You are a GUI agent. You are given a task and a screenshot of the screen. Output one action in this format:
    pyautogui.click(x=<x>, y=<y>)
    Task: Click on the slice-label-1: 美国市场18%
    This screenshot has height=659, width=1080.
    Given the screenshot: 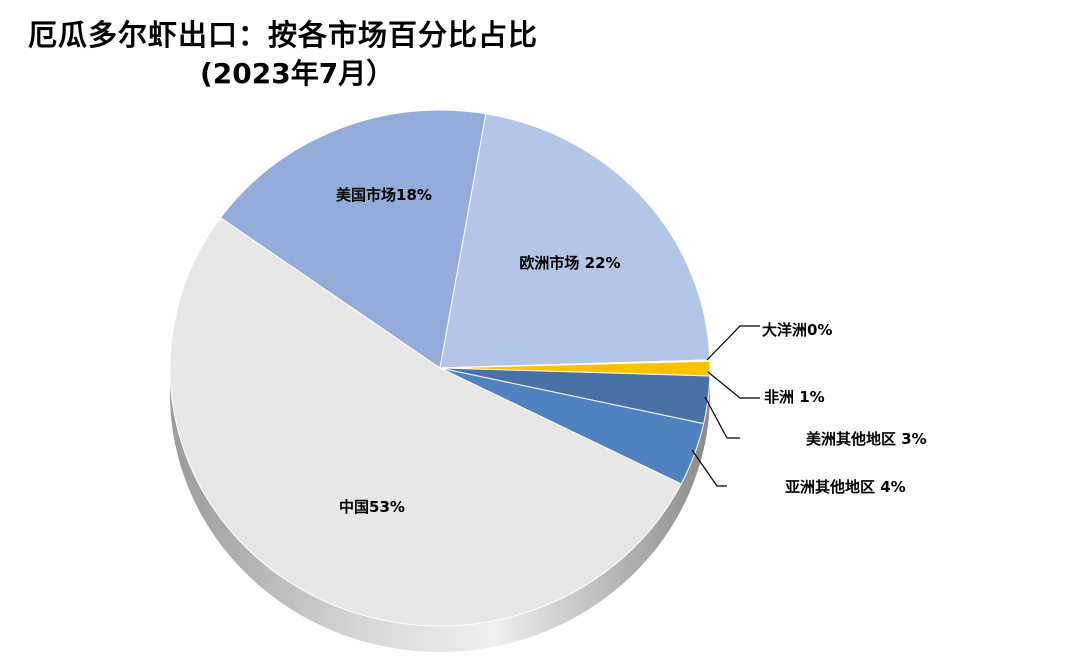 What is the action you would take?
    pyautogui.click(x=384, y=195)
    